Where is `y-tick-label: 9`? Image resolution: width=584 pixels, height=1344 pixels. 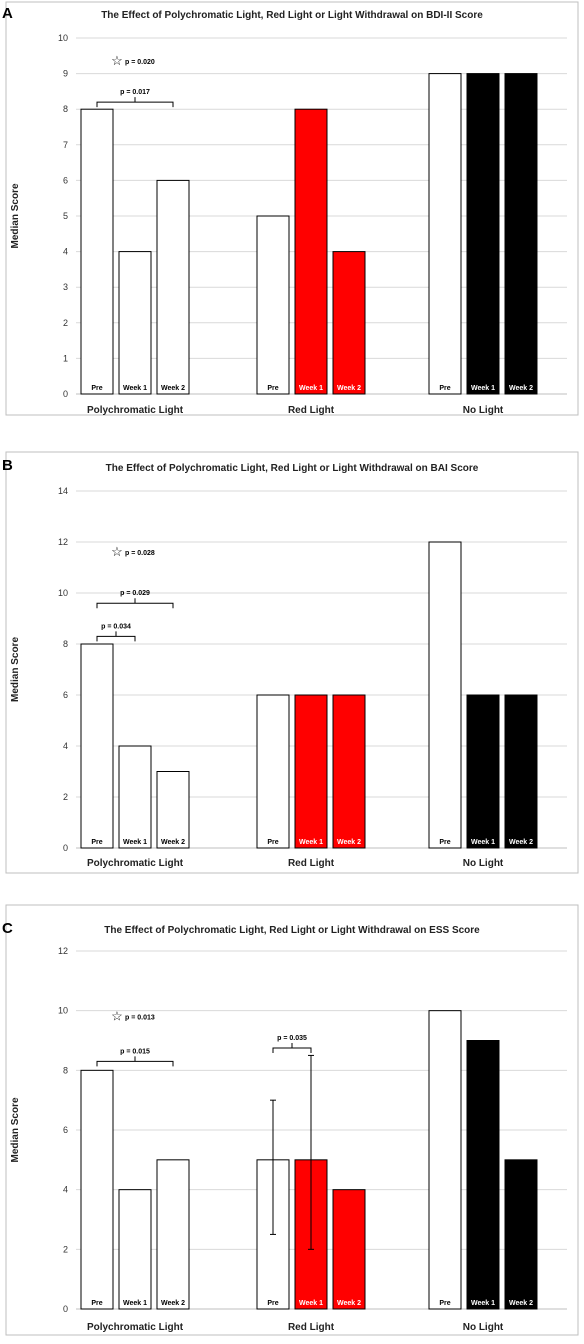 y-tick-label: 9 is located at coordinates (65, 74).